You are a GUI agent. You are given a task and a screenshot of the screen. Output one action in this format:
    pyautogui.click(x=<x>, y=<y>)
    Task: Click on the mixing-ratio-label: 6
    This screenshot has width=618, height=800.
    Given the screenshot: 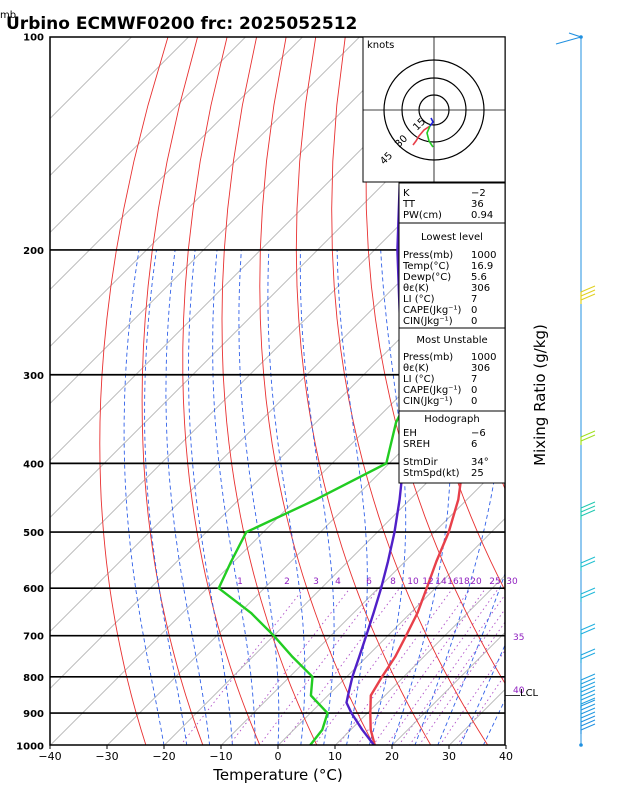 What is the action you would take?
    pyautogui.click(x=369, y=582)
    